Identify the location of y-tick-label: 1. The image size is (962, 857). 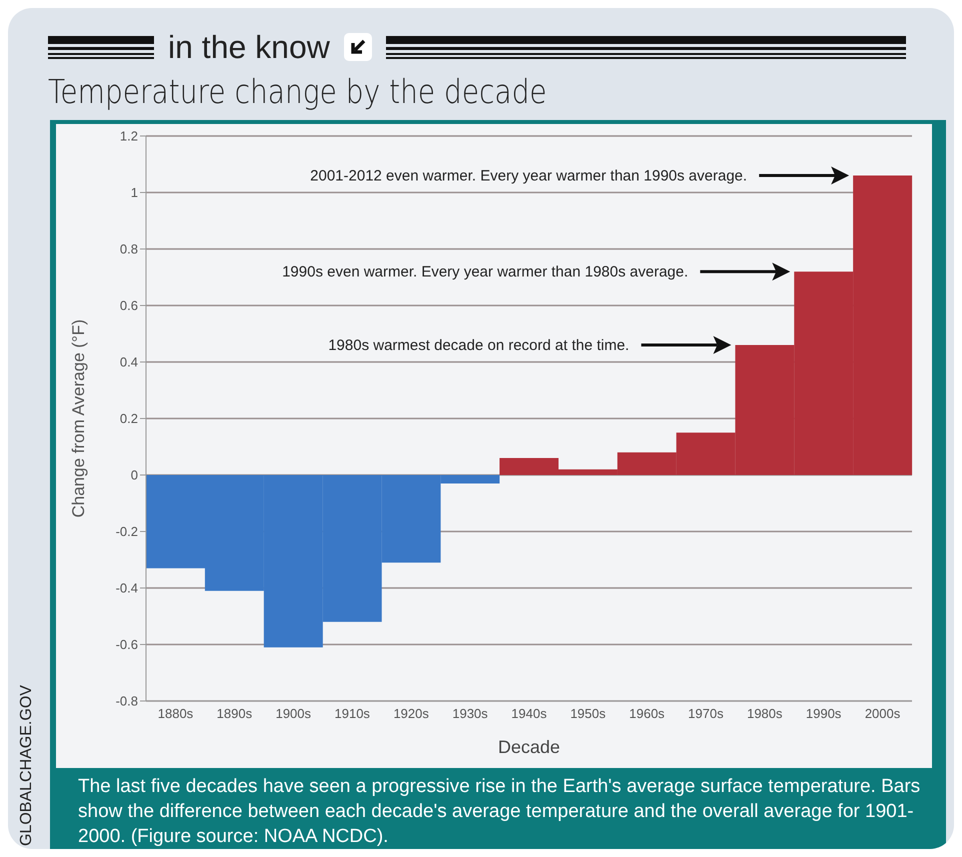
(134, 192).